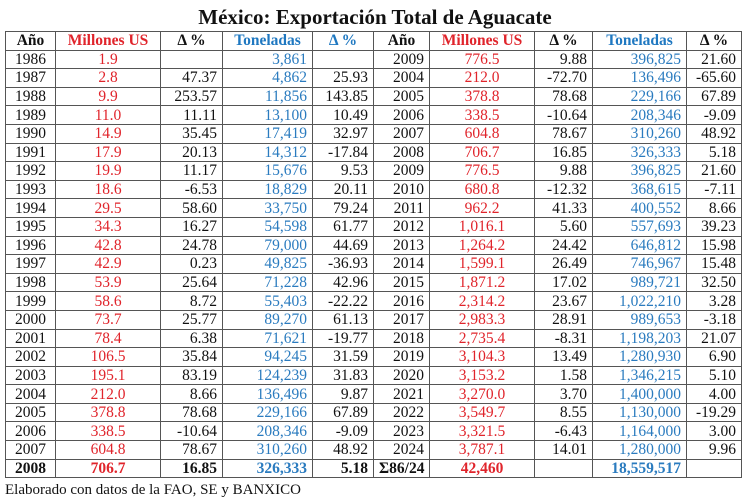  Describe the element at coordinates (482, 338) in the screenshot. I see `millions-usd-cell: 2,735.4` at that location.